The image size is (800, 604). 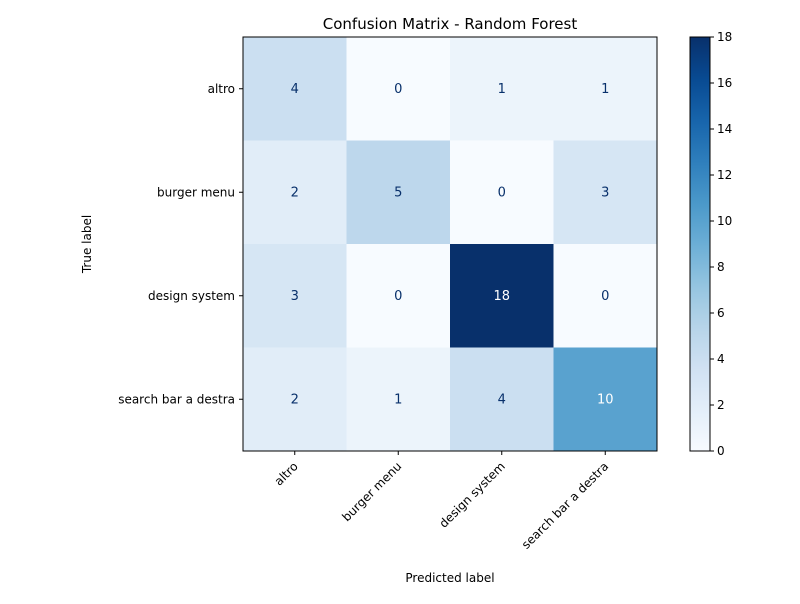 I want to click on cell-value-label: 18, so click(x=501, y=296).